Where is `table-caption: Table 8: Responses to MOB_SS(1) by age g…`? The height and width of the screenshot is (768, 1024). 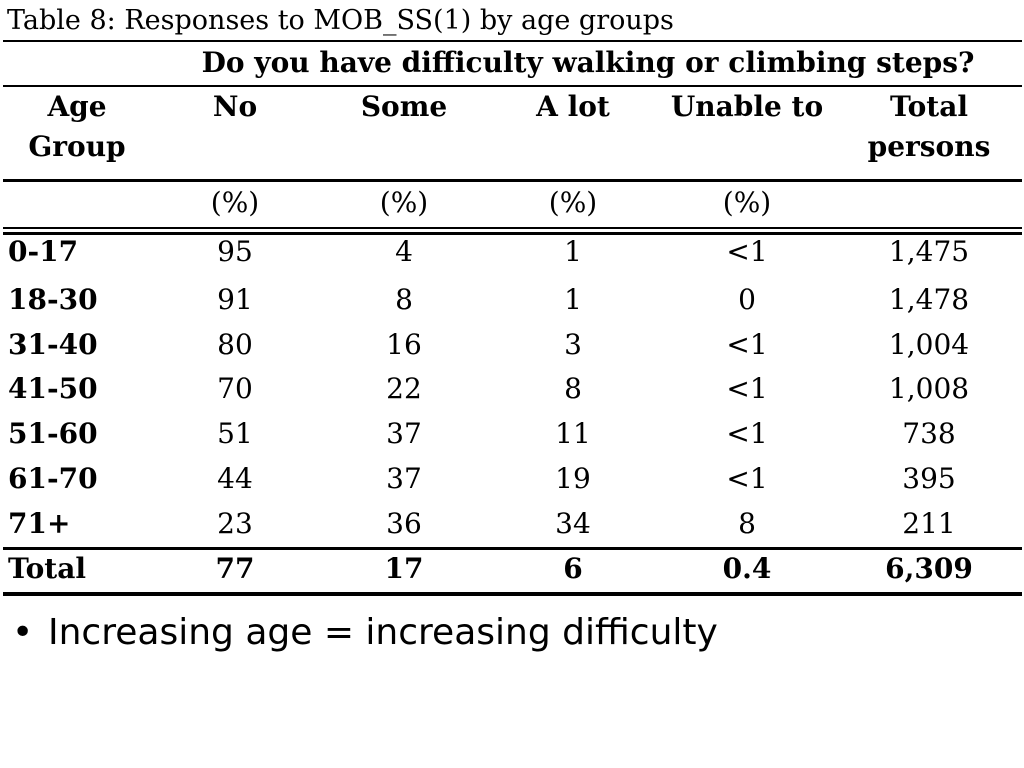
table-caption: Table 8: Responses to MOB_SS(1) by age g… is located at coordinates (340, 20).